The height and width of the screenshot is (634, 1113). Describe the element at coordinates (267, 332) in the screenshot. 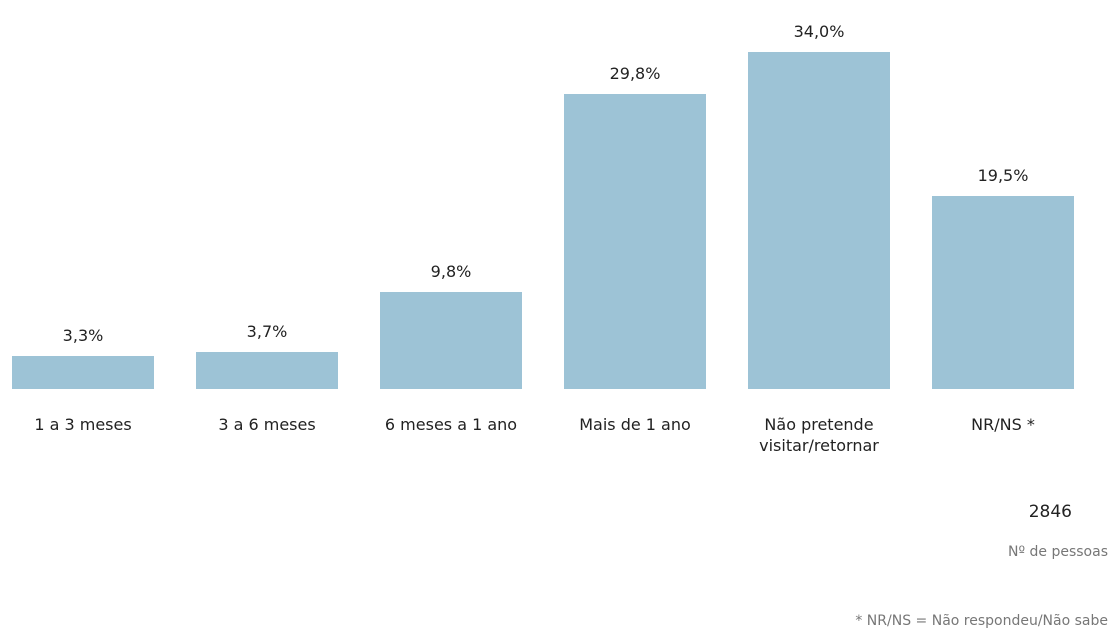

I see `value-label: 3,7%` at that location.